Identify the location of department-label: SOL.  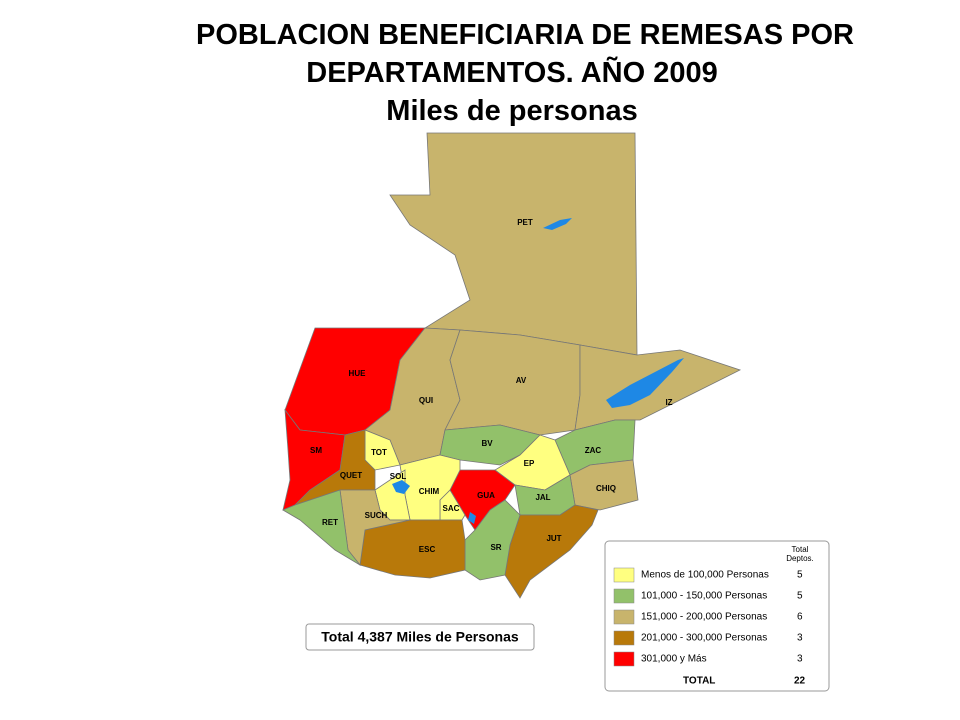
(398, 476).